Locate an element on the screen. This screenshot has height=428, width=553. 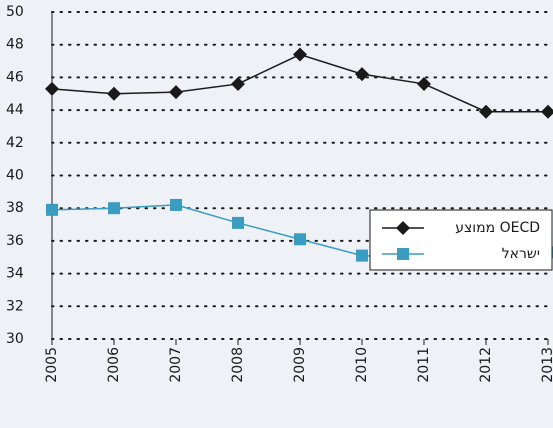
y-tick-label: 46 is located at coordinates (15, 77).